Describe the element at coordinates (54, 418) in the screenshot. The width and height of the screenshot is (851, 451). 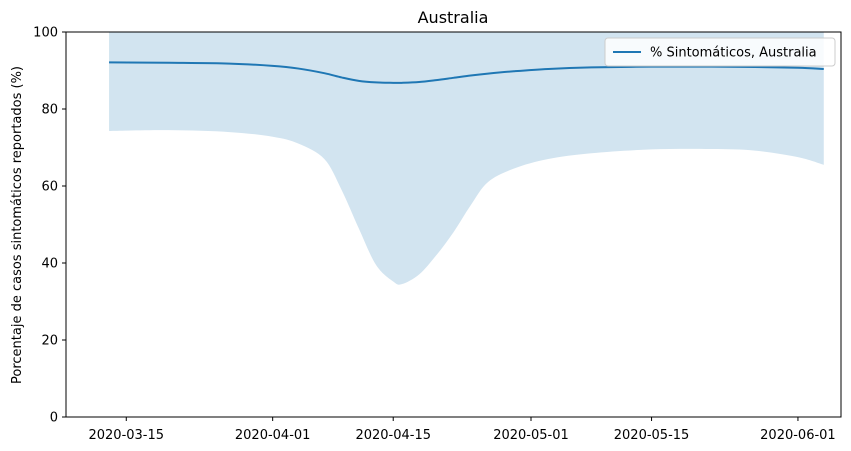
I see `y-tick-label: 0` at that location.